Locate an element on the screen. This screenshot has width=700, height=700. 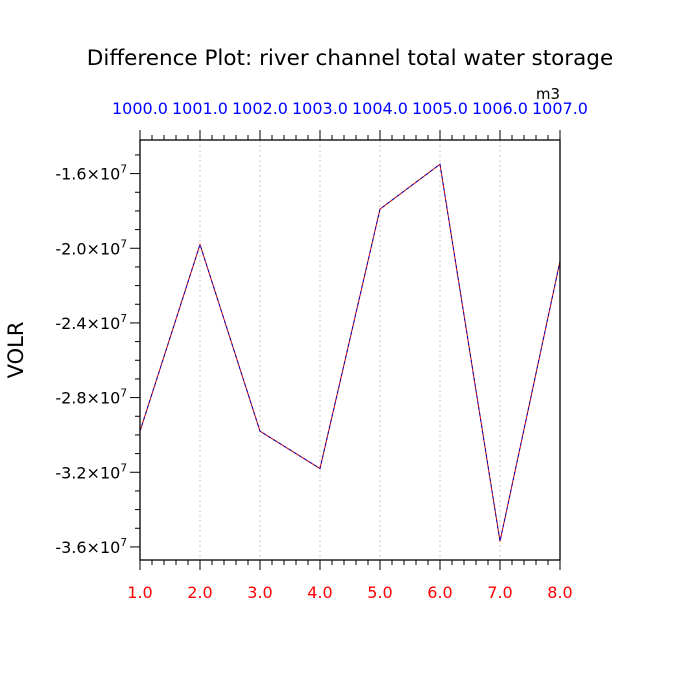
x-tick-label-top: 1001.0 is located at coordinates (200, 108).